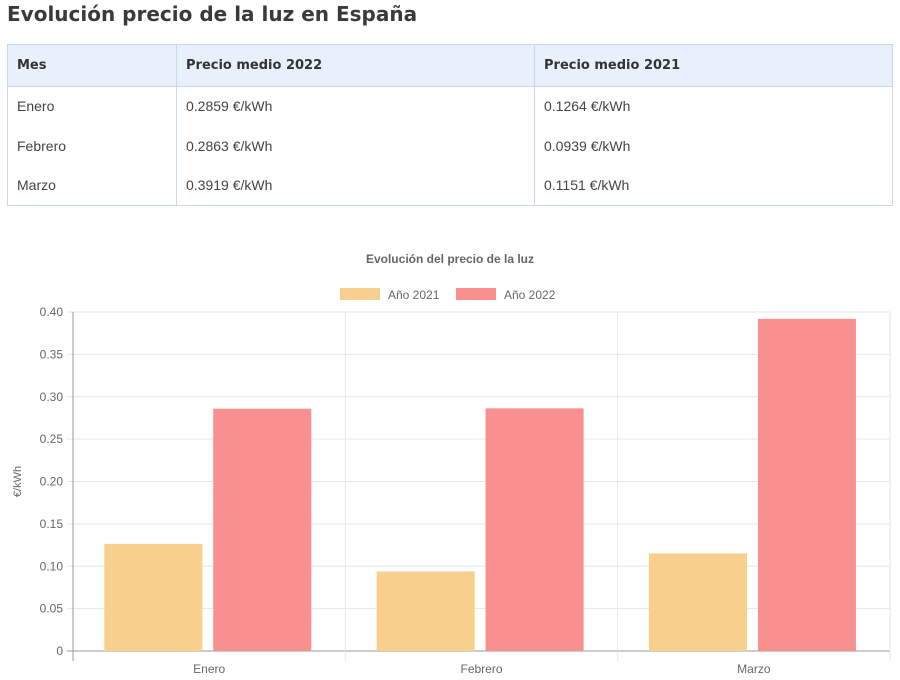 The image size is (900, 680). What do you see at coordinates (92, 145) in the screenshot?
I see `cell-mes: Febrero` at bounding box center [92, 145].